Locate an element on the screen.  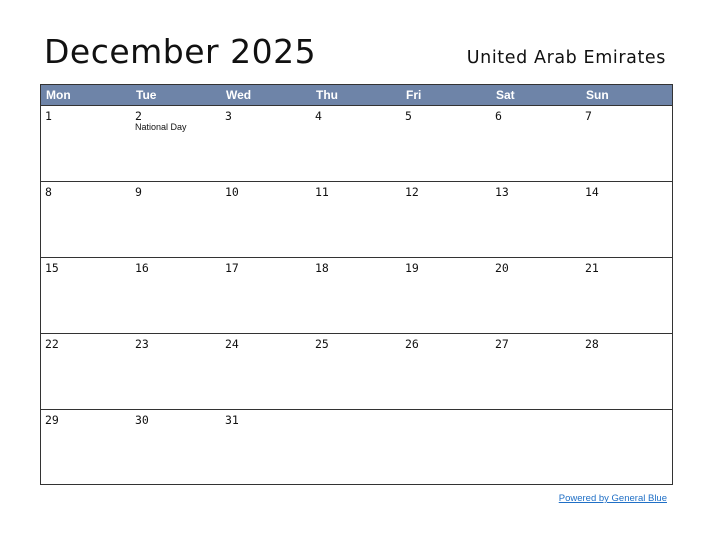
day-number: 13 is located at coordinates (502, 192).